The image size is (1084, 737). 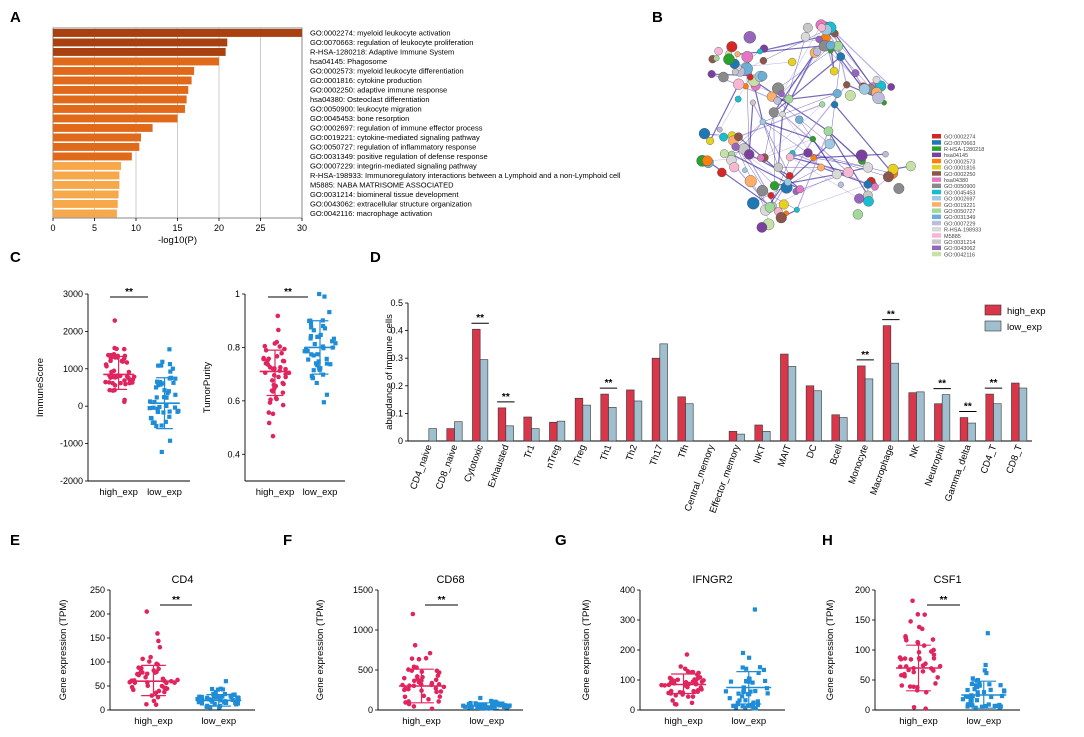 What do you see at coordinates (960, 169) in the screenshot?
I see `legend-label-b: GO:0001816` at bounding box center [960, 169].